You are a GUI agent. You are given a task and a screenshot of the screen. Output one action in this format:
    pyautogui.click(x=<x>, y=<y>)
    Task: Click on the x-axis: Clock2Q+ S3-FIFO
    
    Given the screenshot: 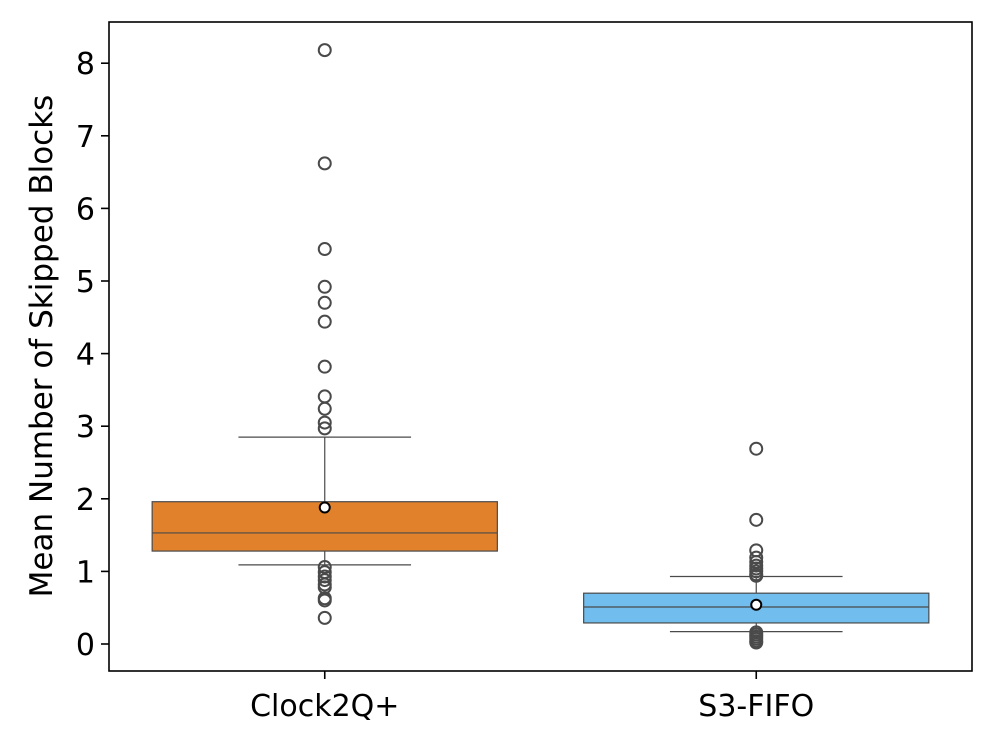 What is the action you would take?
    pyautogui.click(x=532, y=697)
    